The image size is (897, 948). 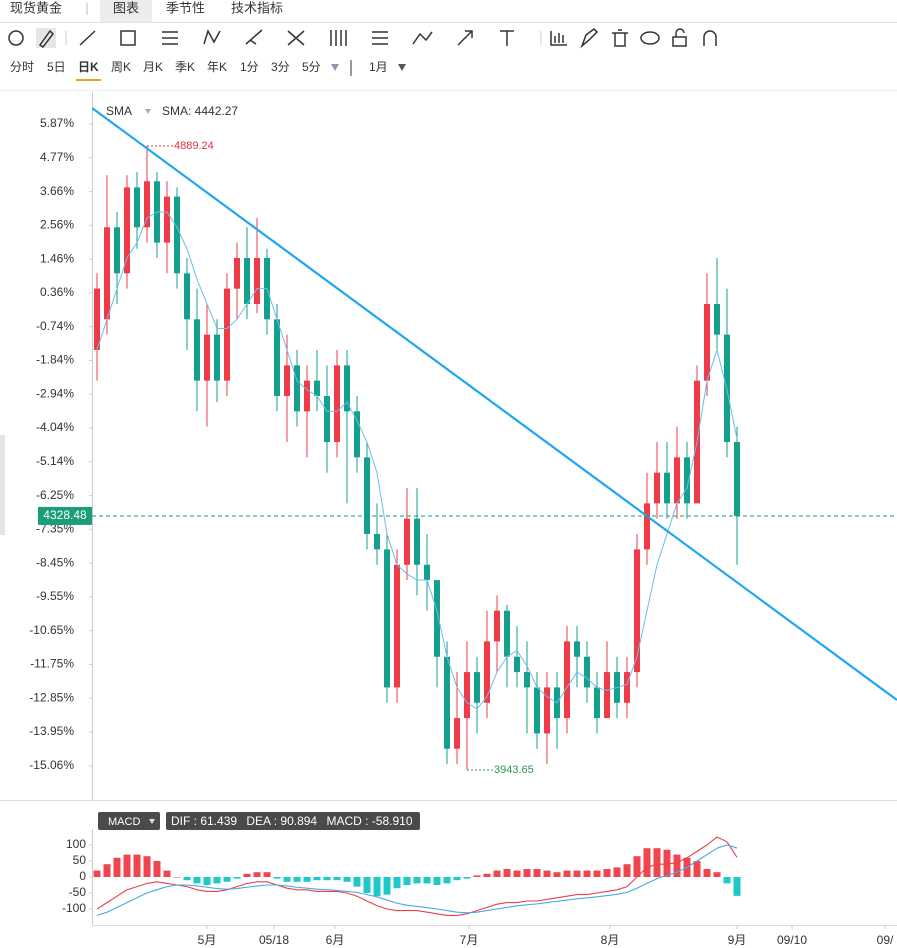 I want to click on y-tick-label: -0.74%, so click(x=55, y=326).